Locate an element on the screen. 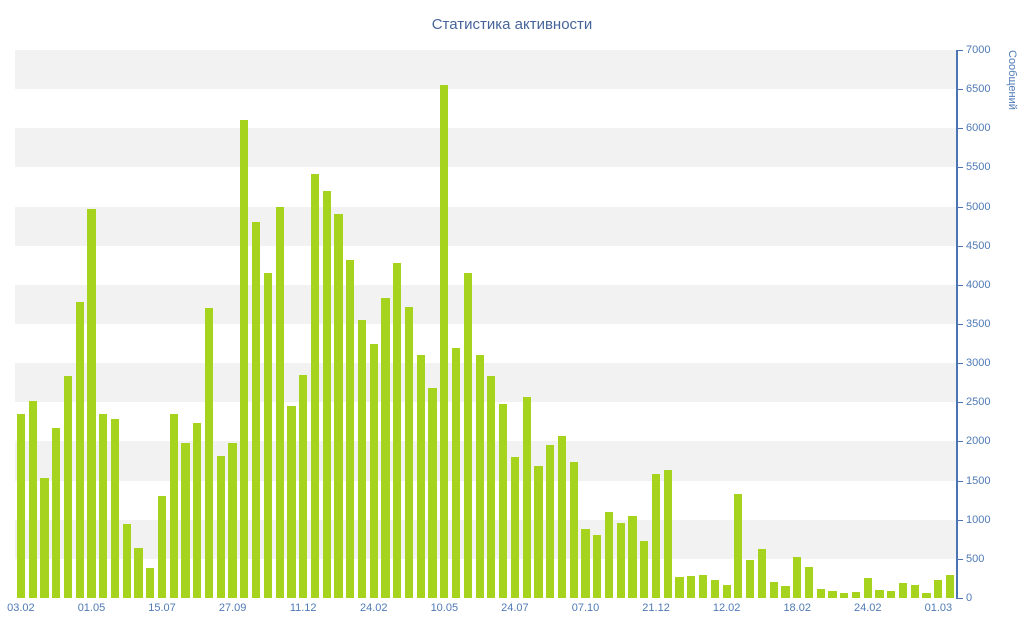 This screenshot has height=640, width=1024. y-tick-label: 1000 is located at coordinates (978, 519).